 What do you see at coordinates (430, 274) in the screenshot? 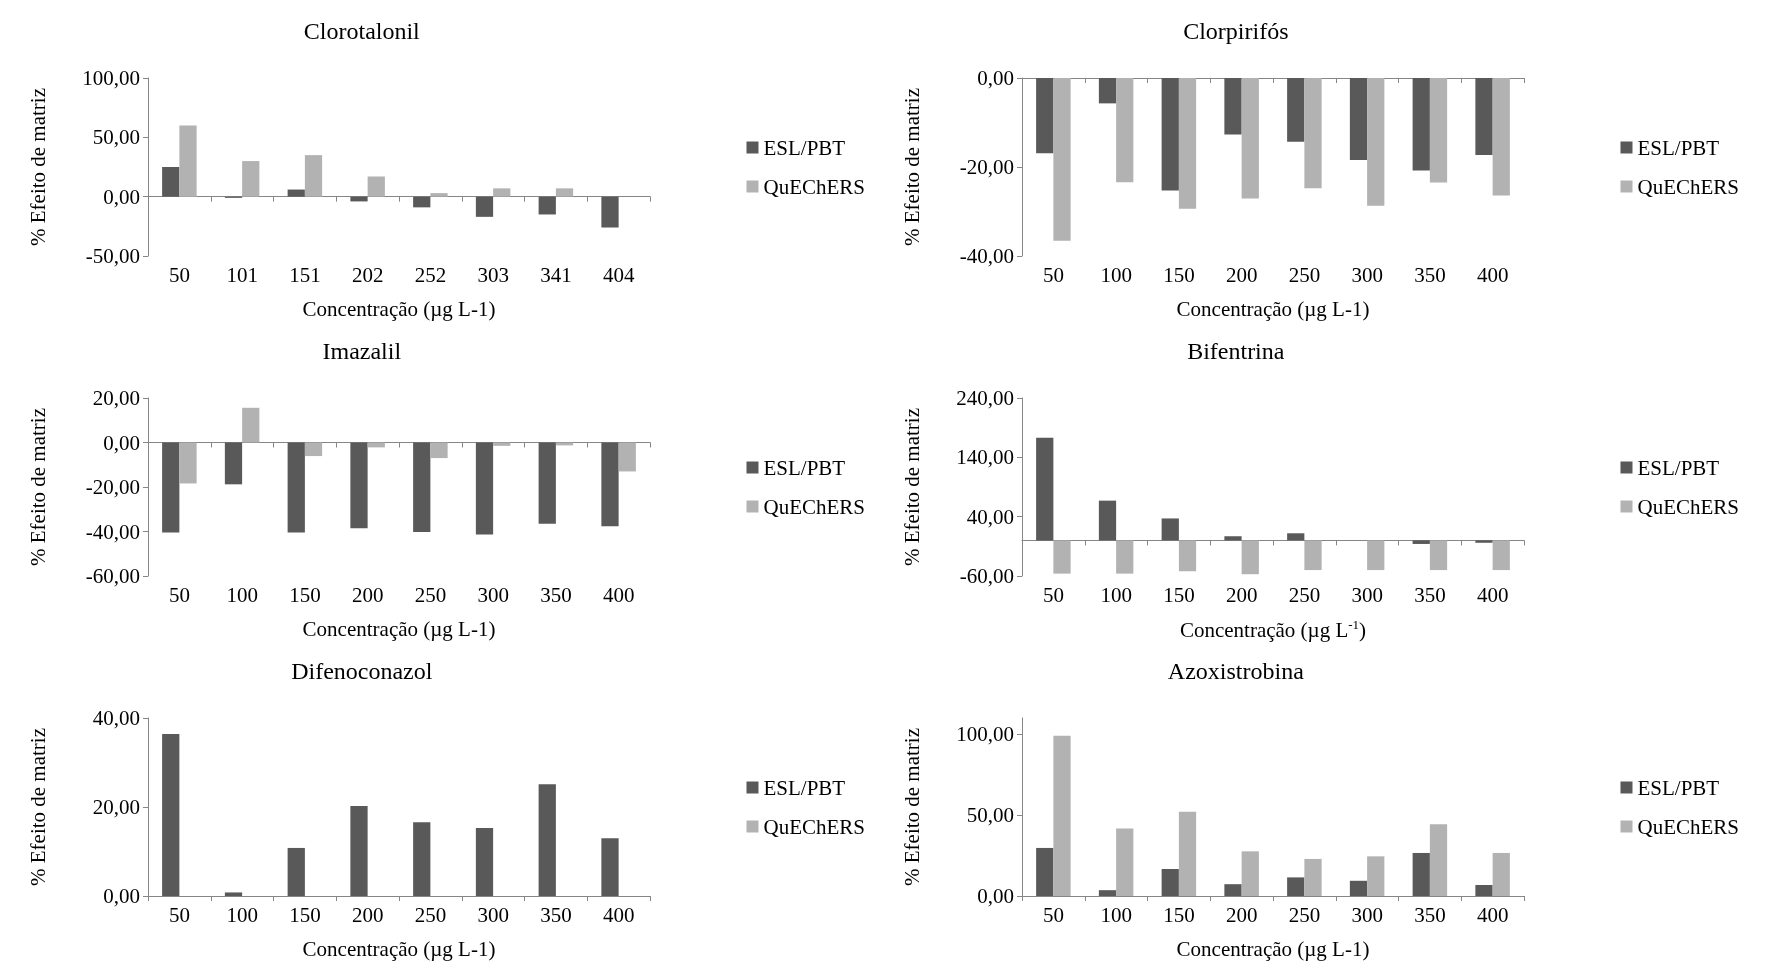
I see `x-tick-label: 252` at bounding box center [430, 274].